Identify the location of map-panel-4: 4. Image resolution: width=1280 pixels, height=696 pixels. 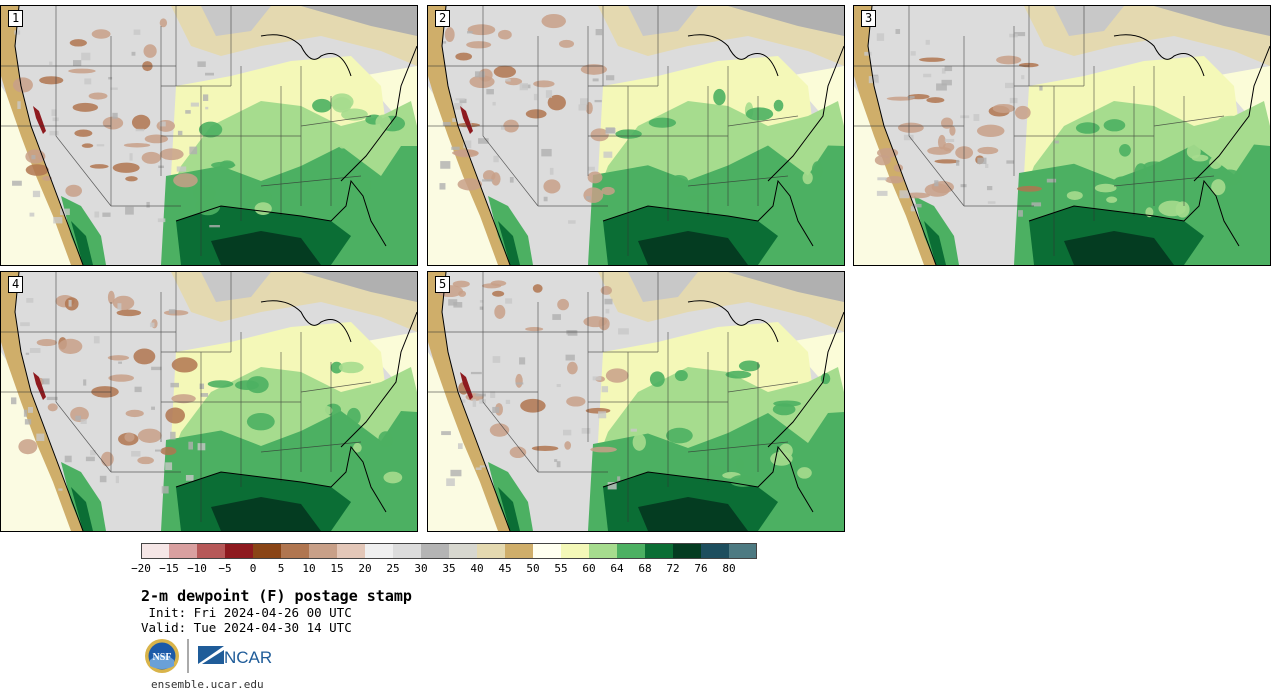
(209, 401).